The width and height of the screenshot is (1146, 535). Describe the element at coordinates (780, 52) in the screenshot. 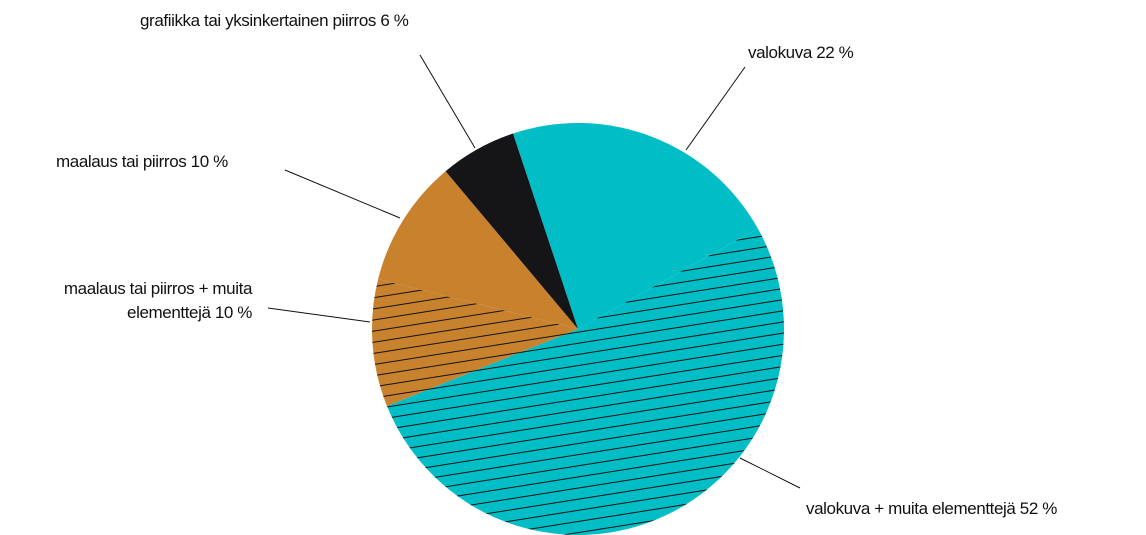

I see `category-label: valokuva` at that location.